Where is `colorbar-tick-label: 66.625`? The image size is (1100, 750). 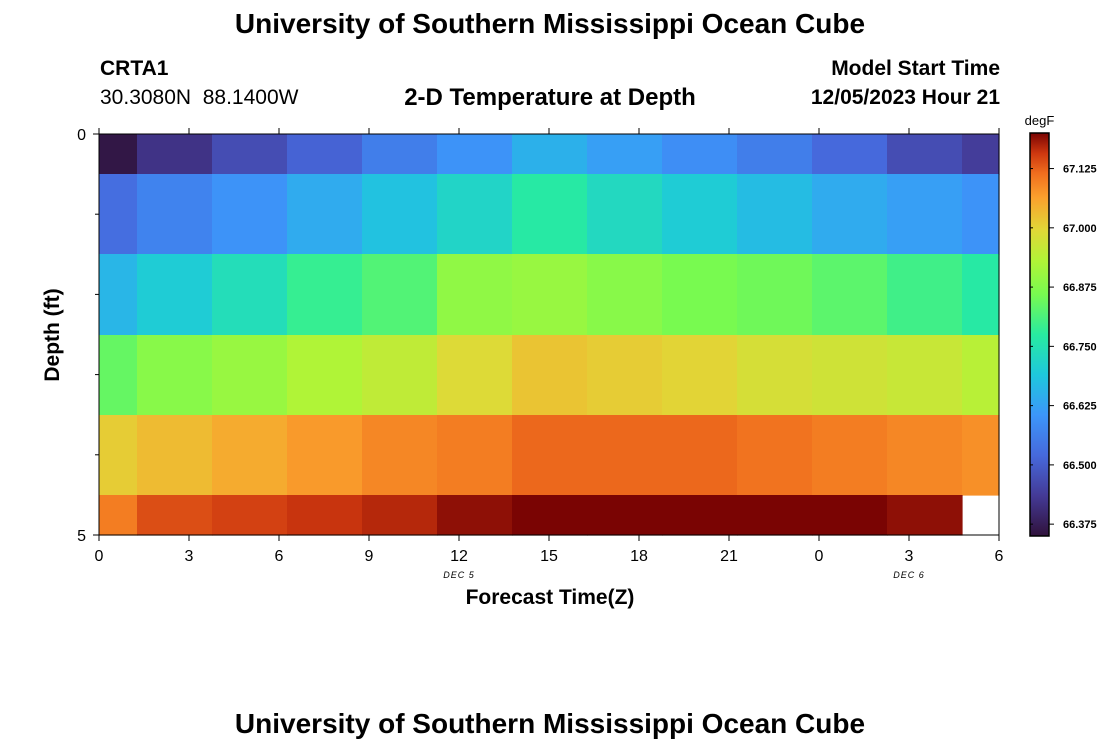
colorbar-tick-label: 66.625 is located at coordinates (1080, 407).